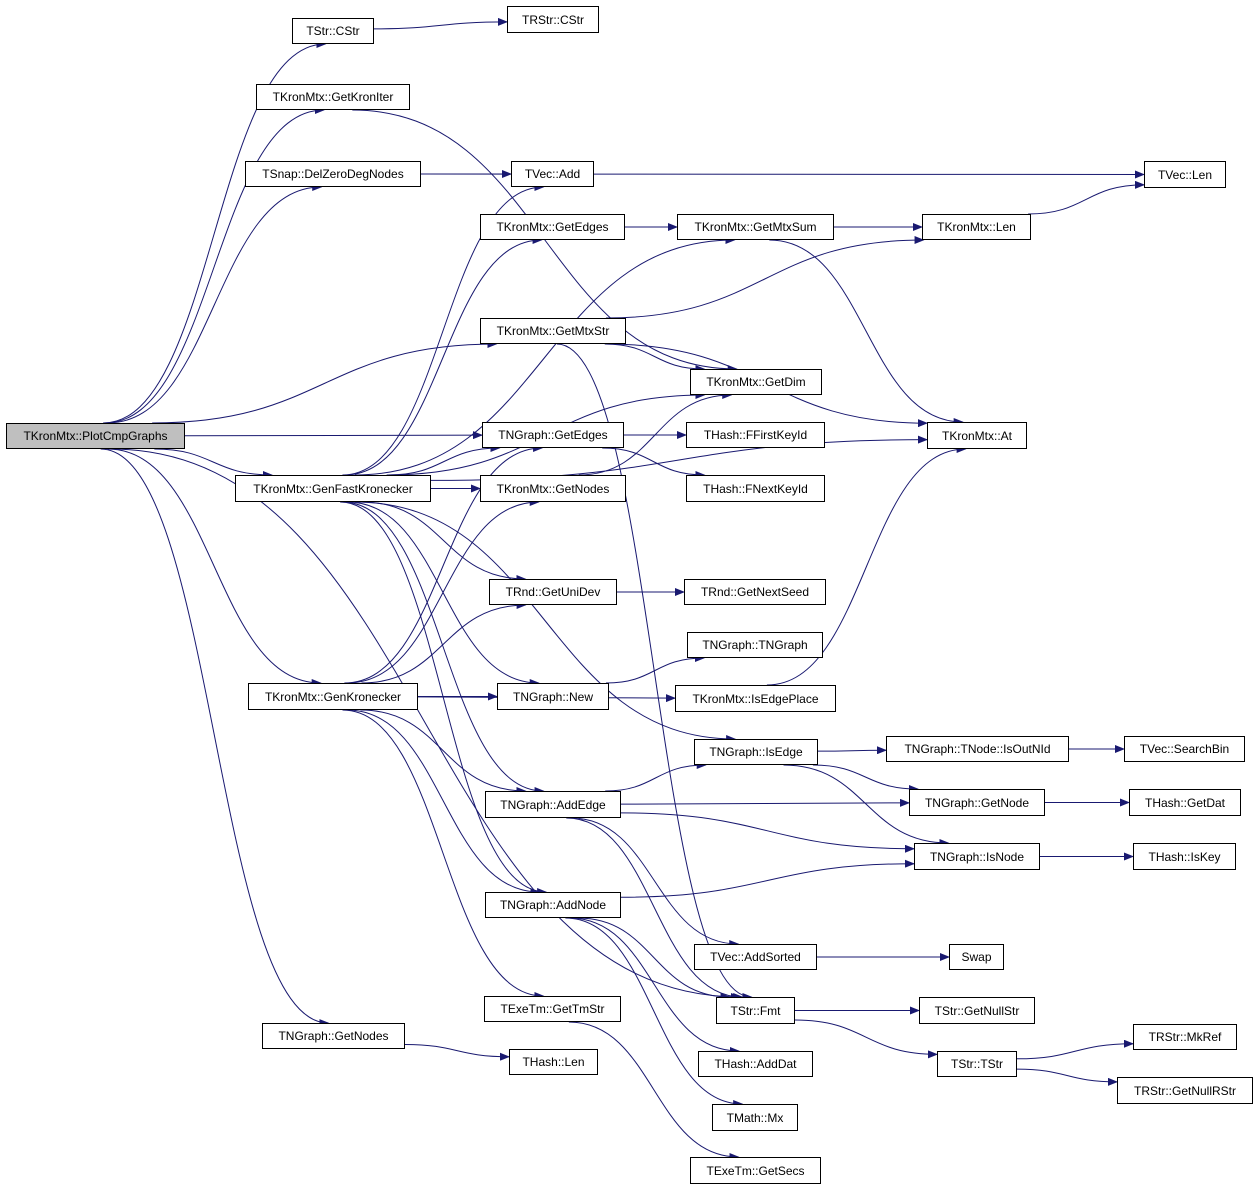 The image size is (1259, 1192). I want to click on node-tkronmtx-getmtxstr: TKronMtx::GetMtxStr, so click(553, 331).